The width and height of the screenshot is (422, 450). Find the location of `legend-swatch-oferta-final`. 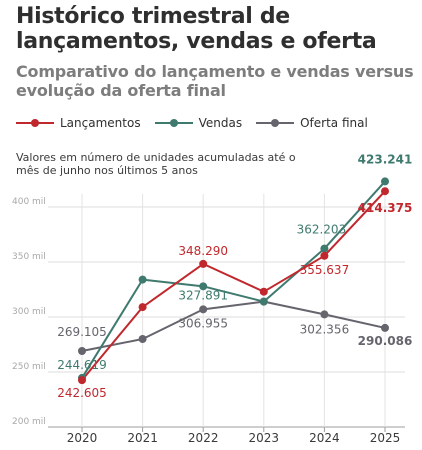

legend-swatch-oferta-final is located at coordinates (275, 123).